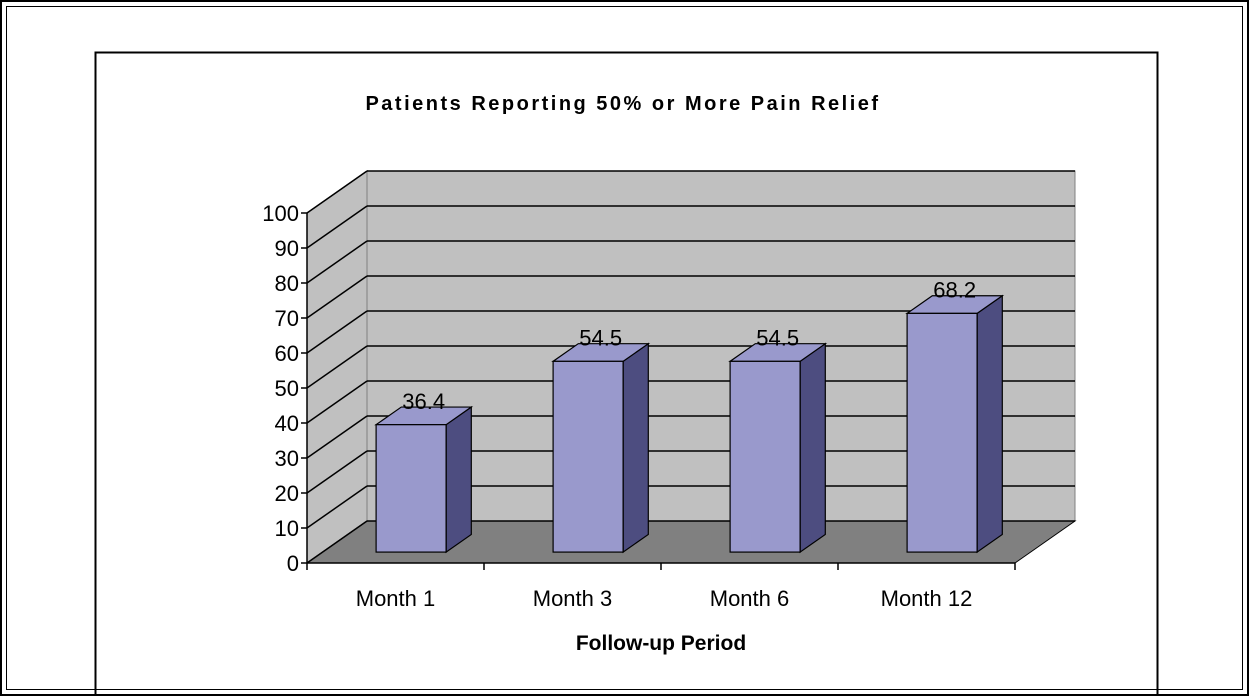 This screenshot has height=696, width=1249. What do you see at coordinates (954, 290) in the screenshot?
I see `data-label: 68.2` at bounding box center [954, 290].